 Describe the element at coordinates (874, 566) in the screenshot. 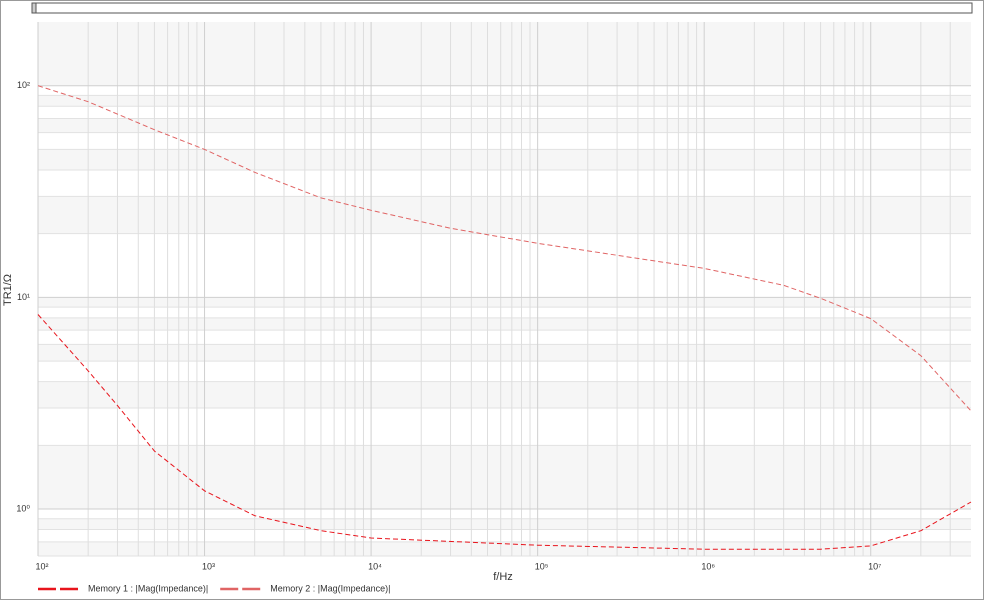

I see `x-tick-label: 10⁷` at that location.